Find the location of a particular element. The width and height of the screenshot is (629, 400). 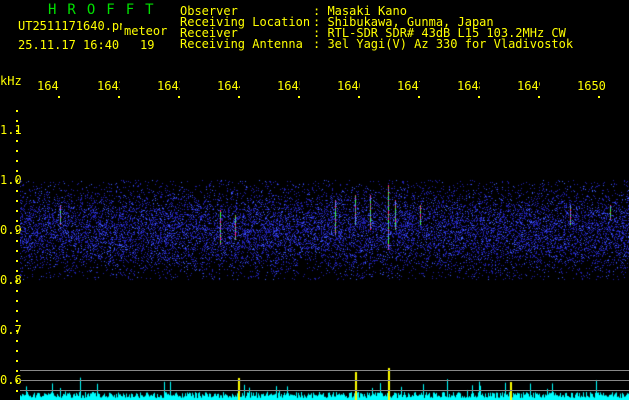

y-tick-label: 0.6 is located at coordinates (11, 380).